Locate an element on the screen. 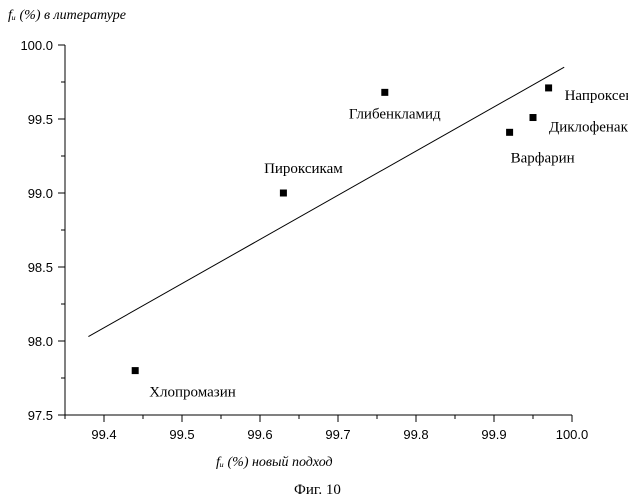  data-point-label: Диклофенак is located at coordinates (588, 128).